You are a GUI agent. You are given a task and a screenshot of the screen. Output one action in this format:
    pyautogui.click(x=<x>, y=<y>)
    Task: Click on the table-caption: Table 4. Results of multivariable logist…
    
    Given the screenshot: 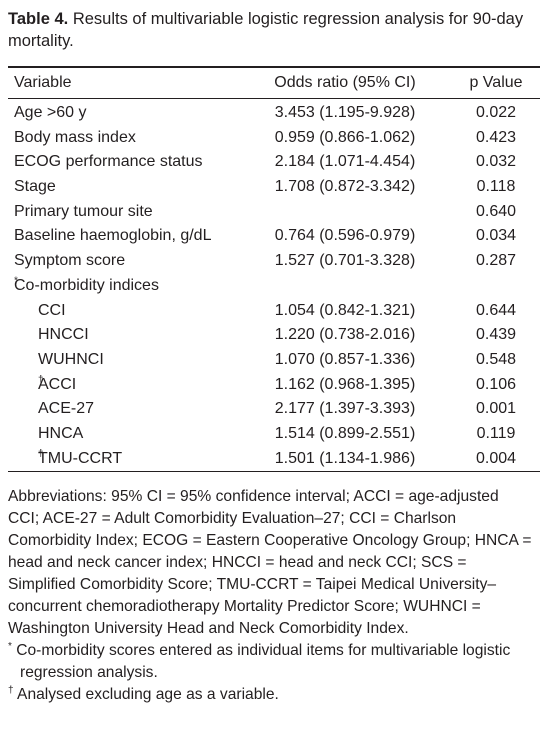 What is the action you would take?
    pyautogui.click(x=274, y=30)
    